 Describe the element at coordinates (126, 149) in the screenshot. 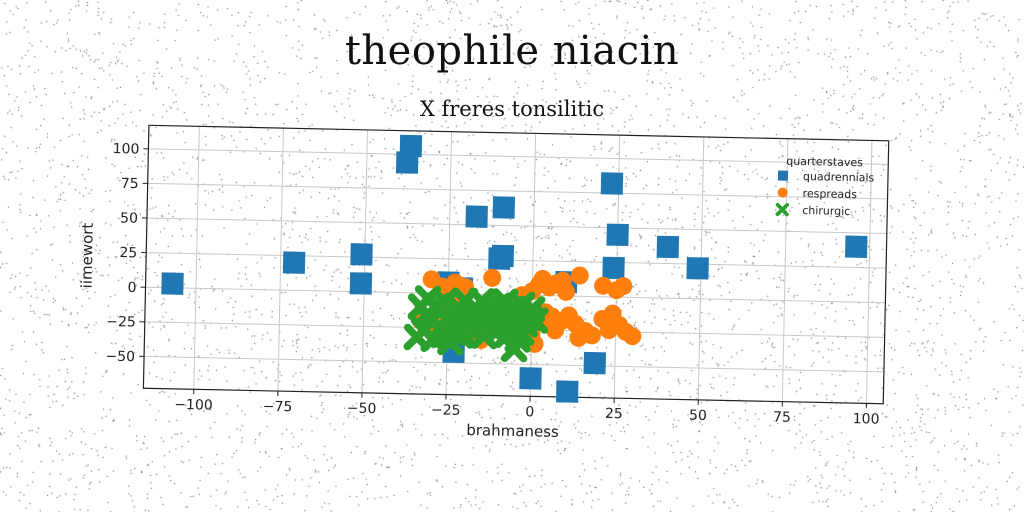

I see `y-tick-label: 100` at that location.